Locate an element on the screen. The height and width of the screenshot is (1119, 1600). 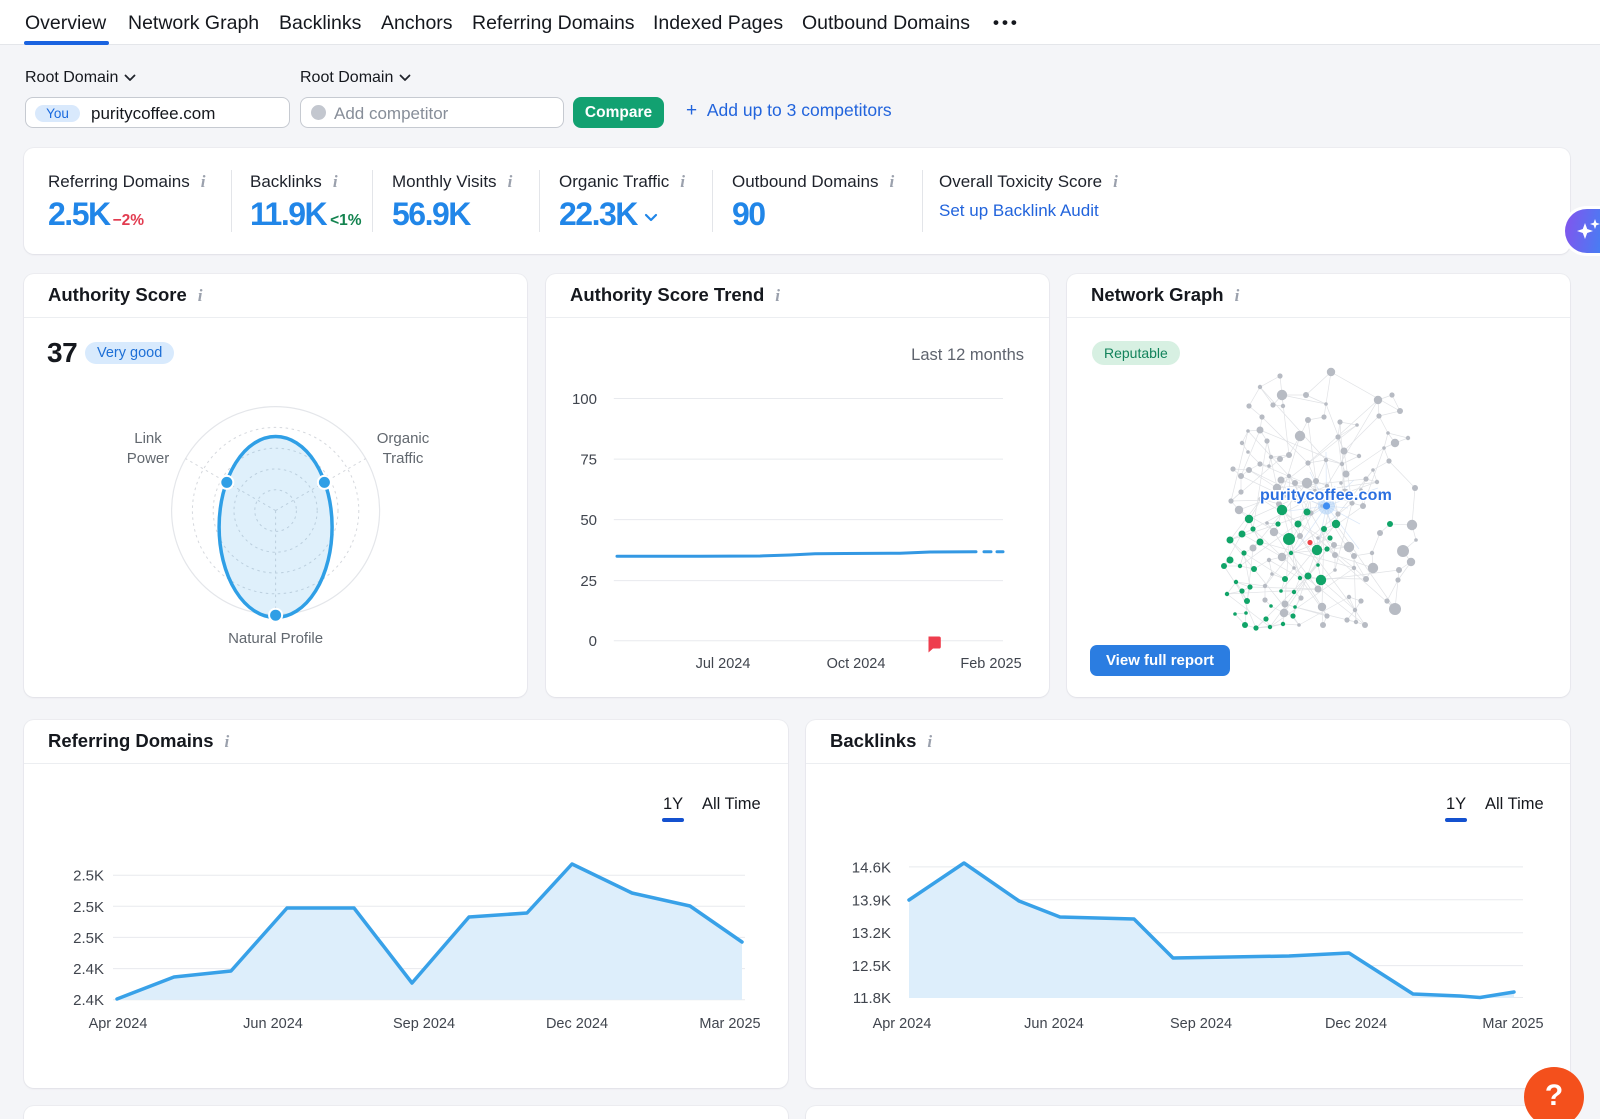
svg-text: Feb 2025 is located at coordinates (990, 664).